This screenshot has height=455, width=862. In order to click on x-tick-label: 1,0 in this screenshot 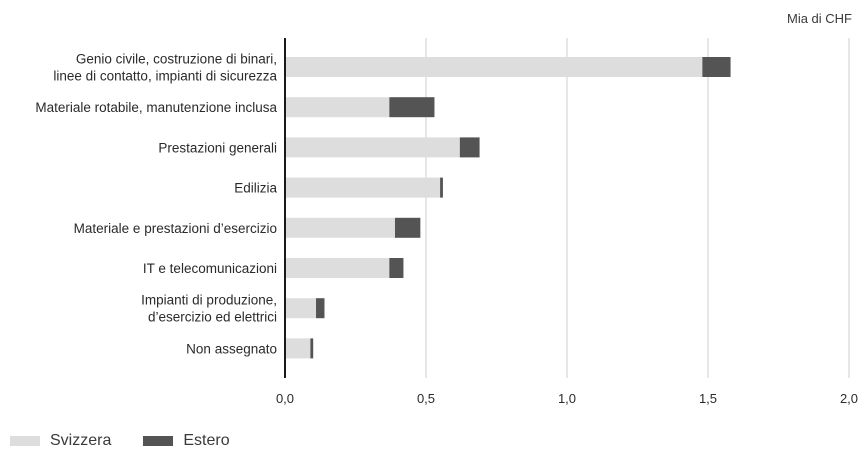, I will do `click(567, 398)`.